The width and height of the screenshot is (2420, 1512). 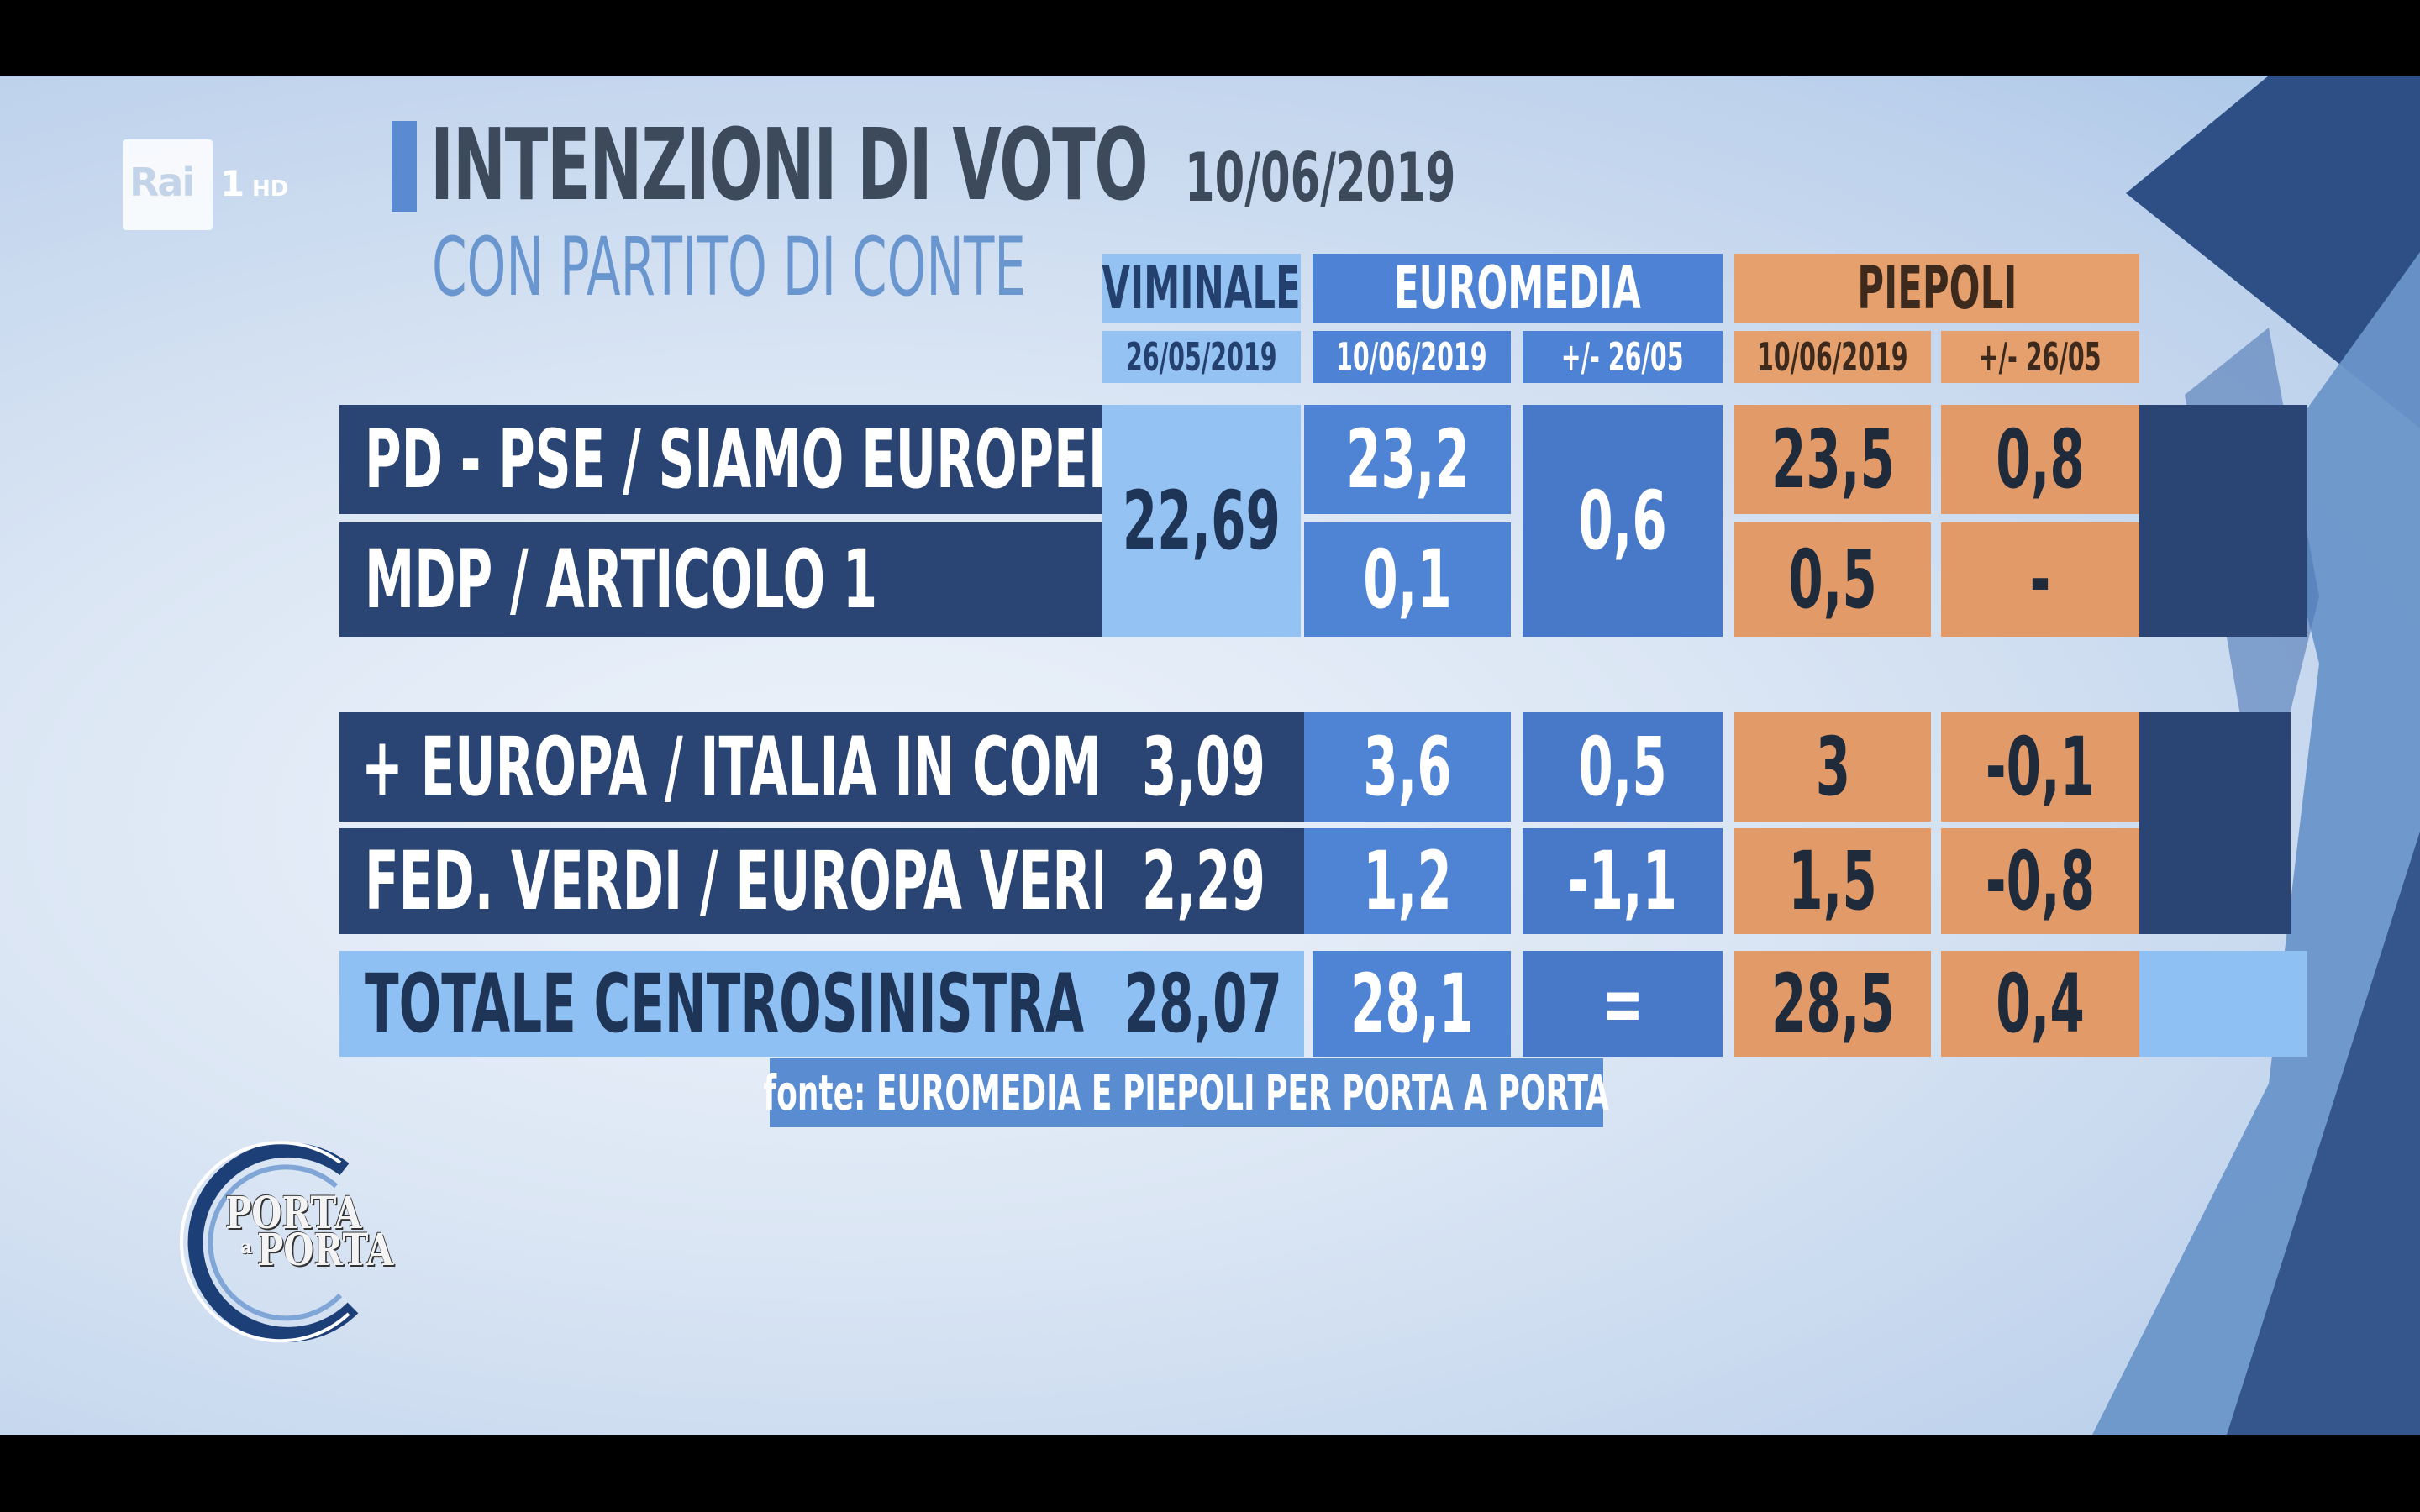 I want to click on cell-euromedia: 23,2, so click(x=1407, y=459).